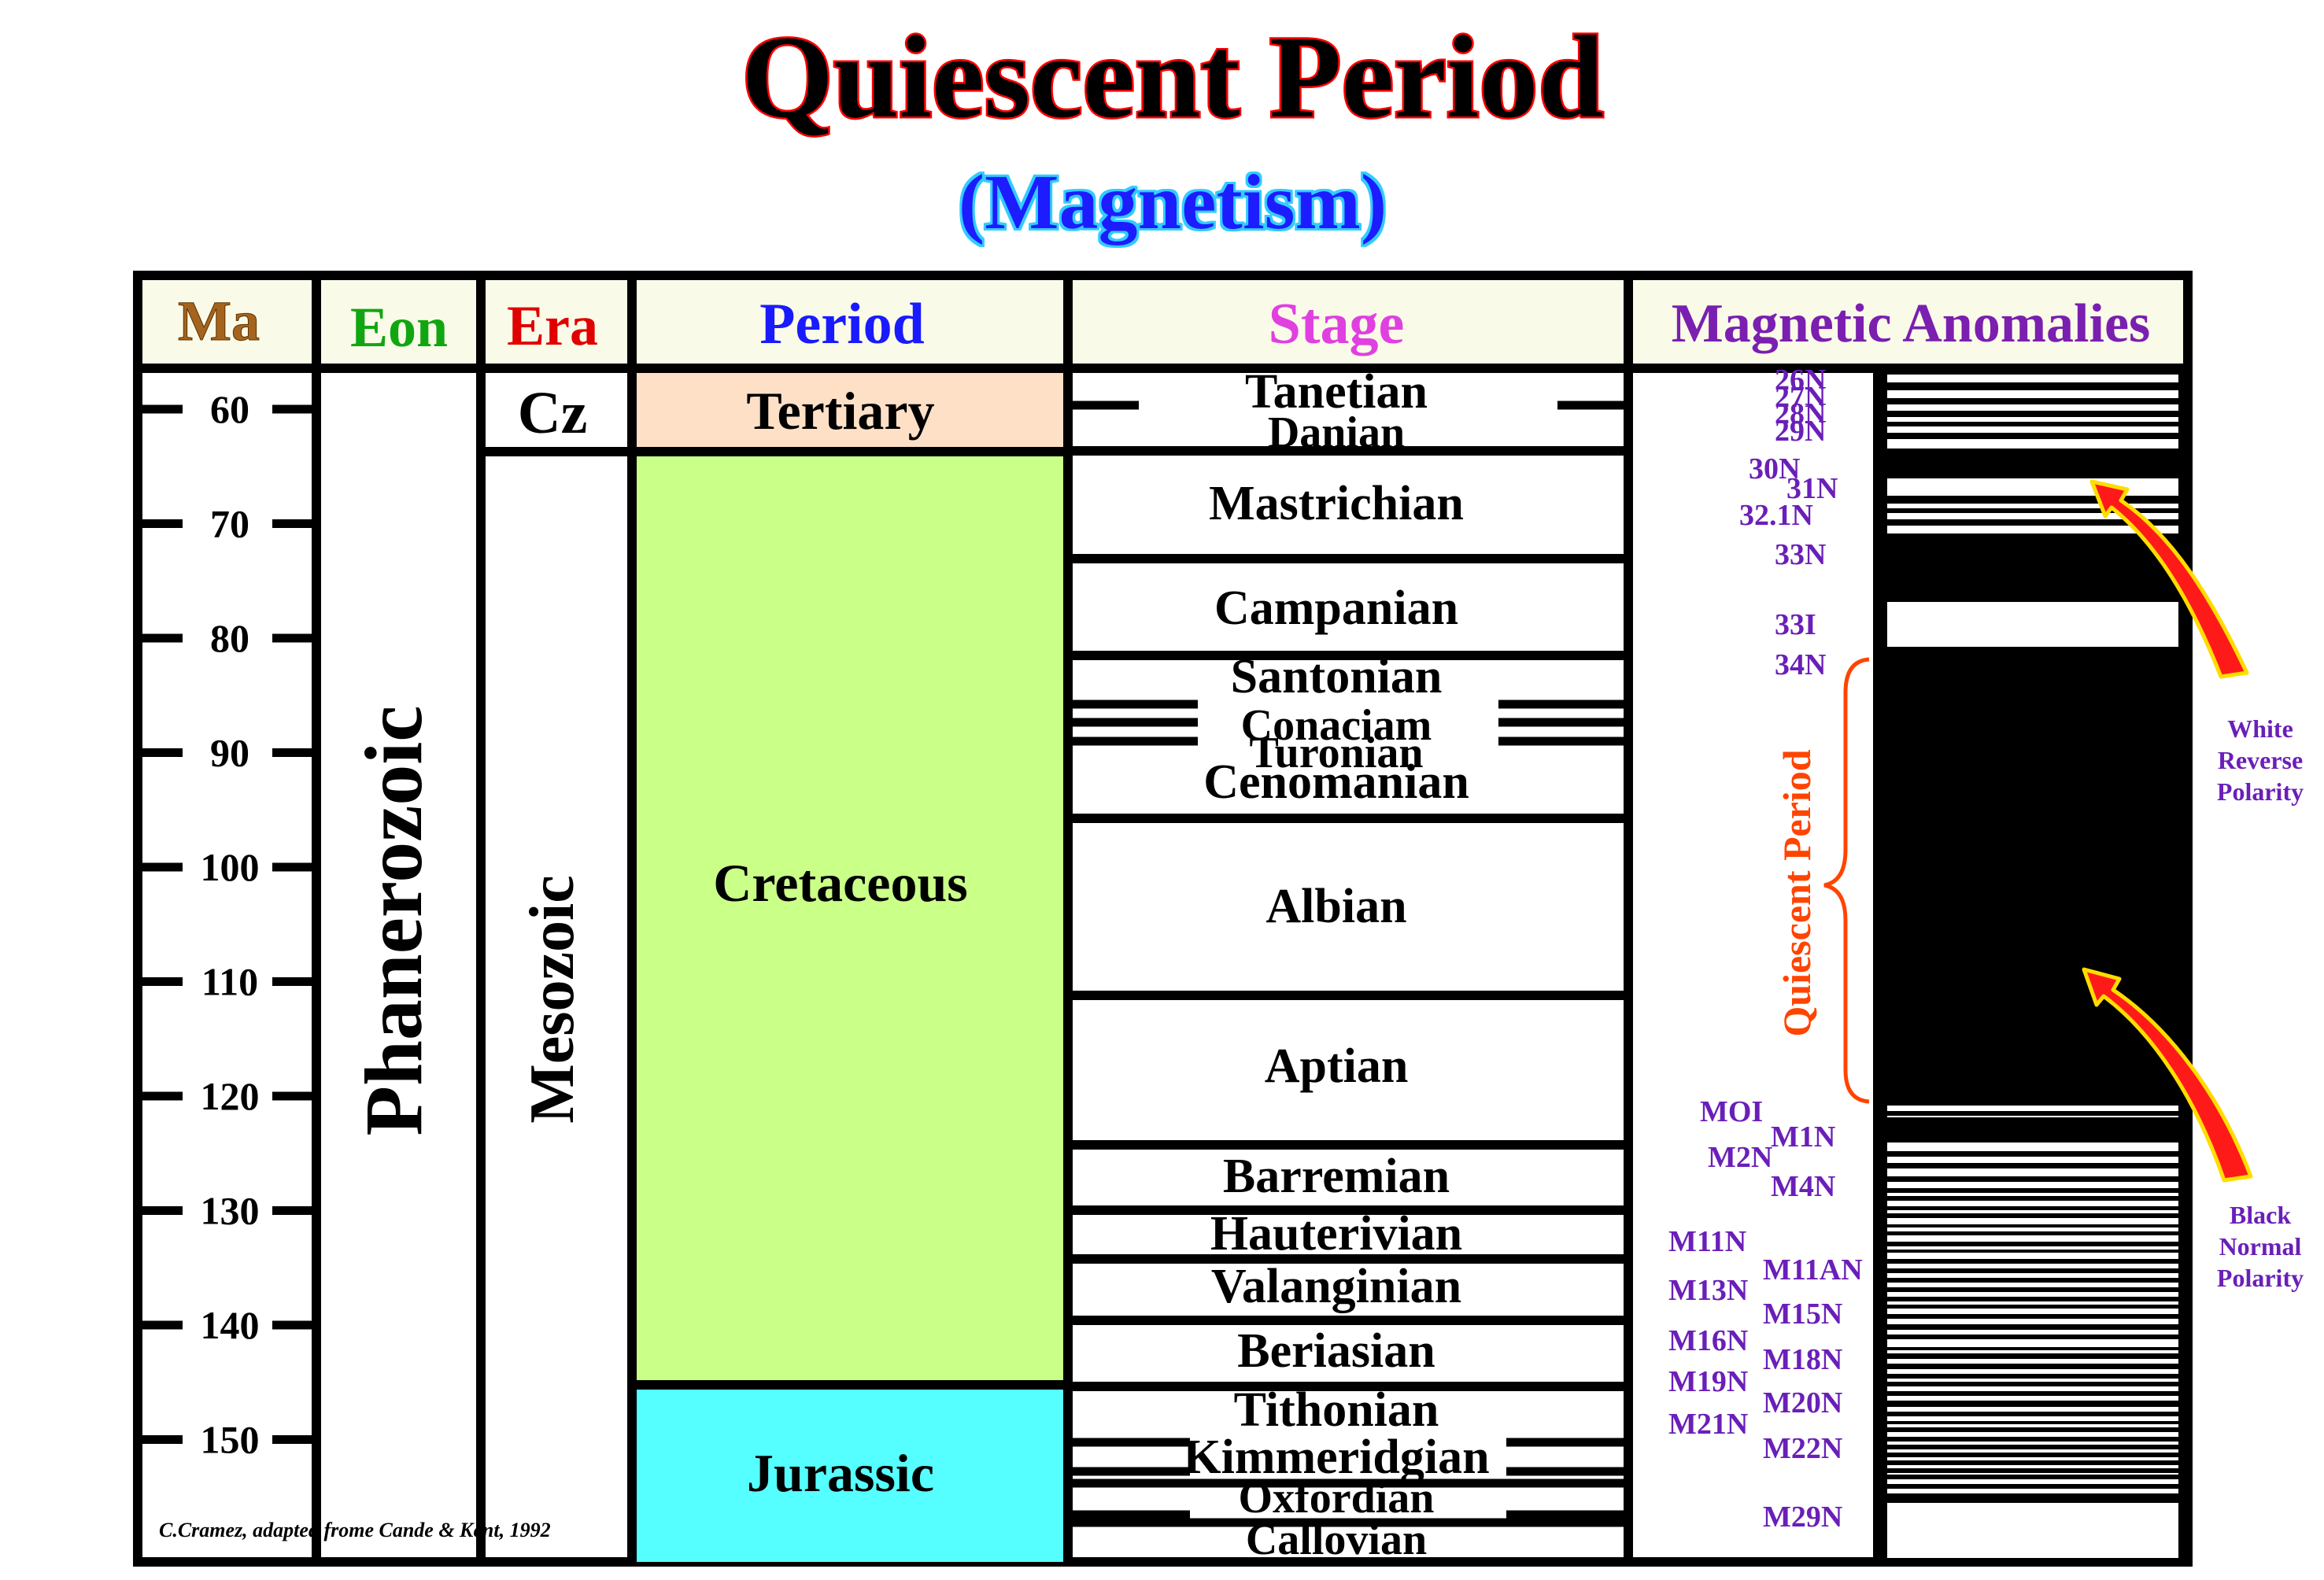 The image size is (2324, 1580). I want to click on period-label-jurassic: Jurassic, so click(840, 1473).